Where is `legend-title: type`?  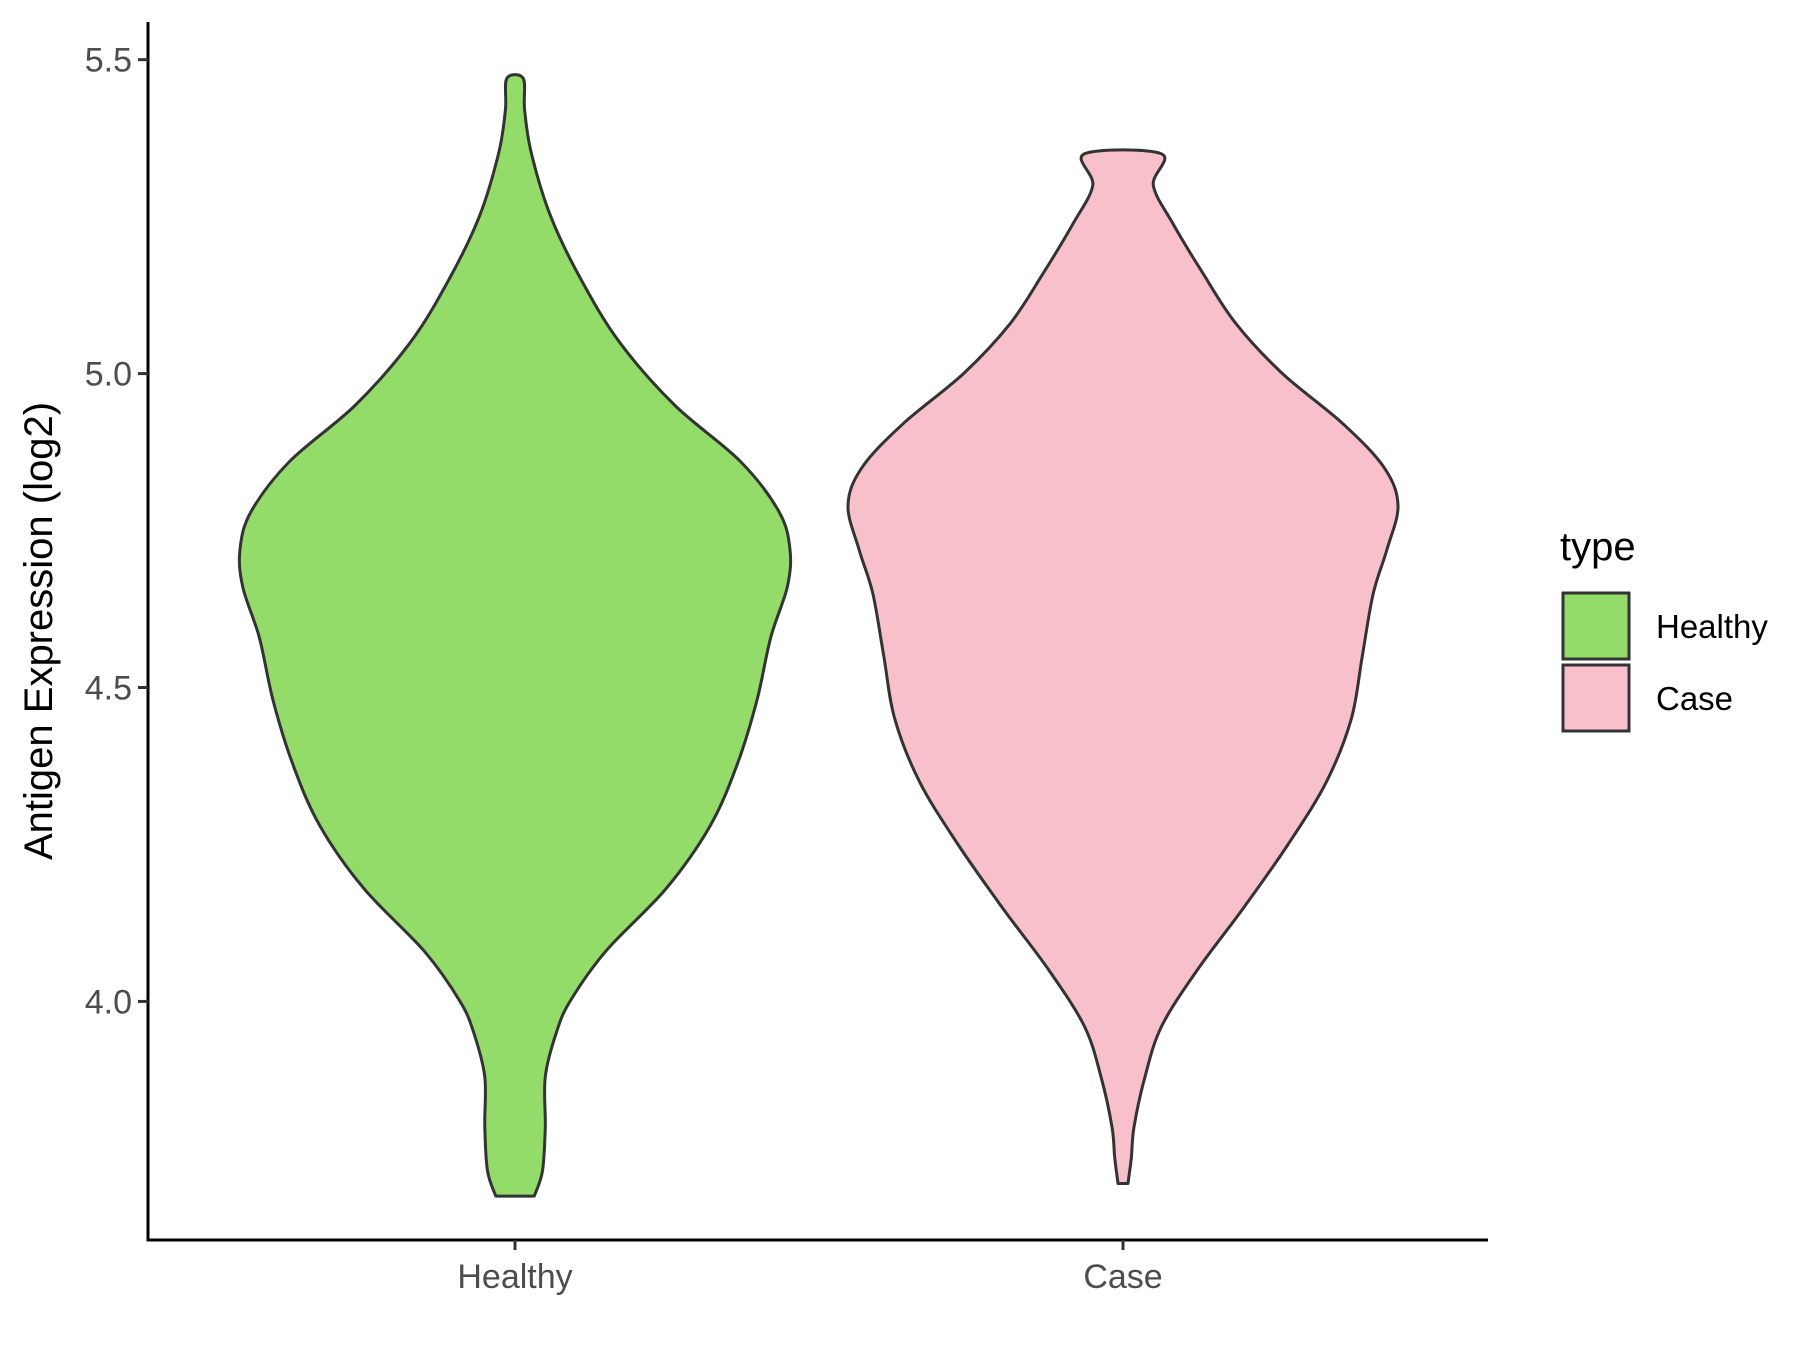
legend-title: type is located at coordinates (1598, 547).